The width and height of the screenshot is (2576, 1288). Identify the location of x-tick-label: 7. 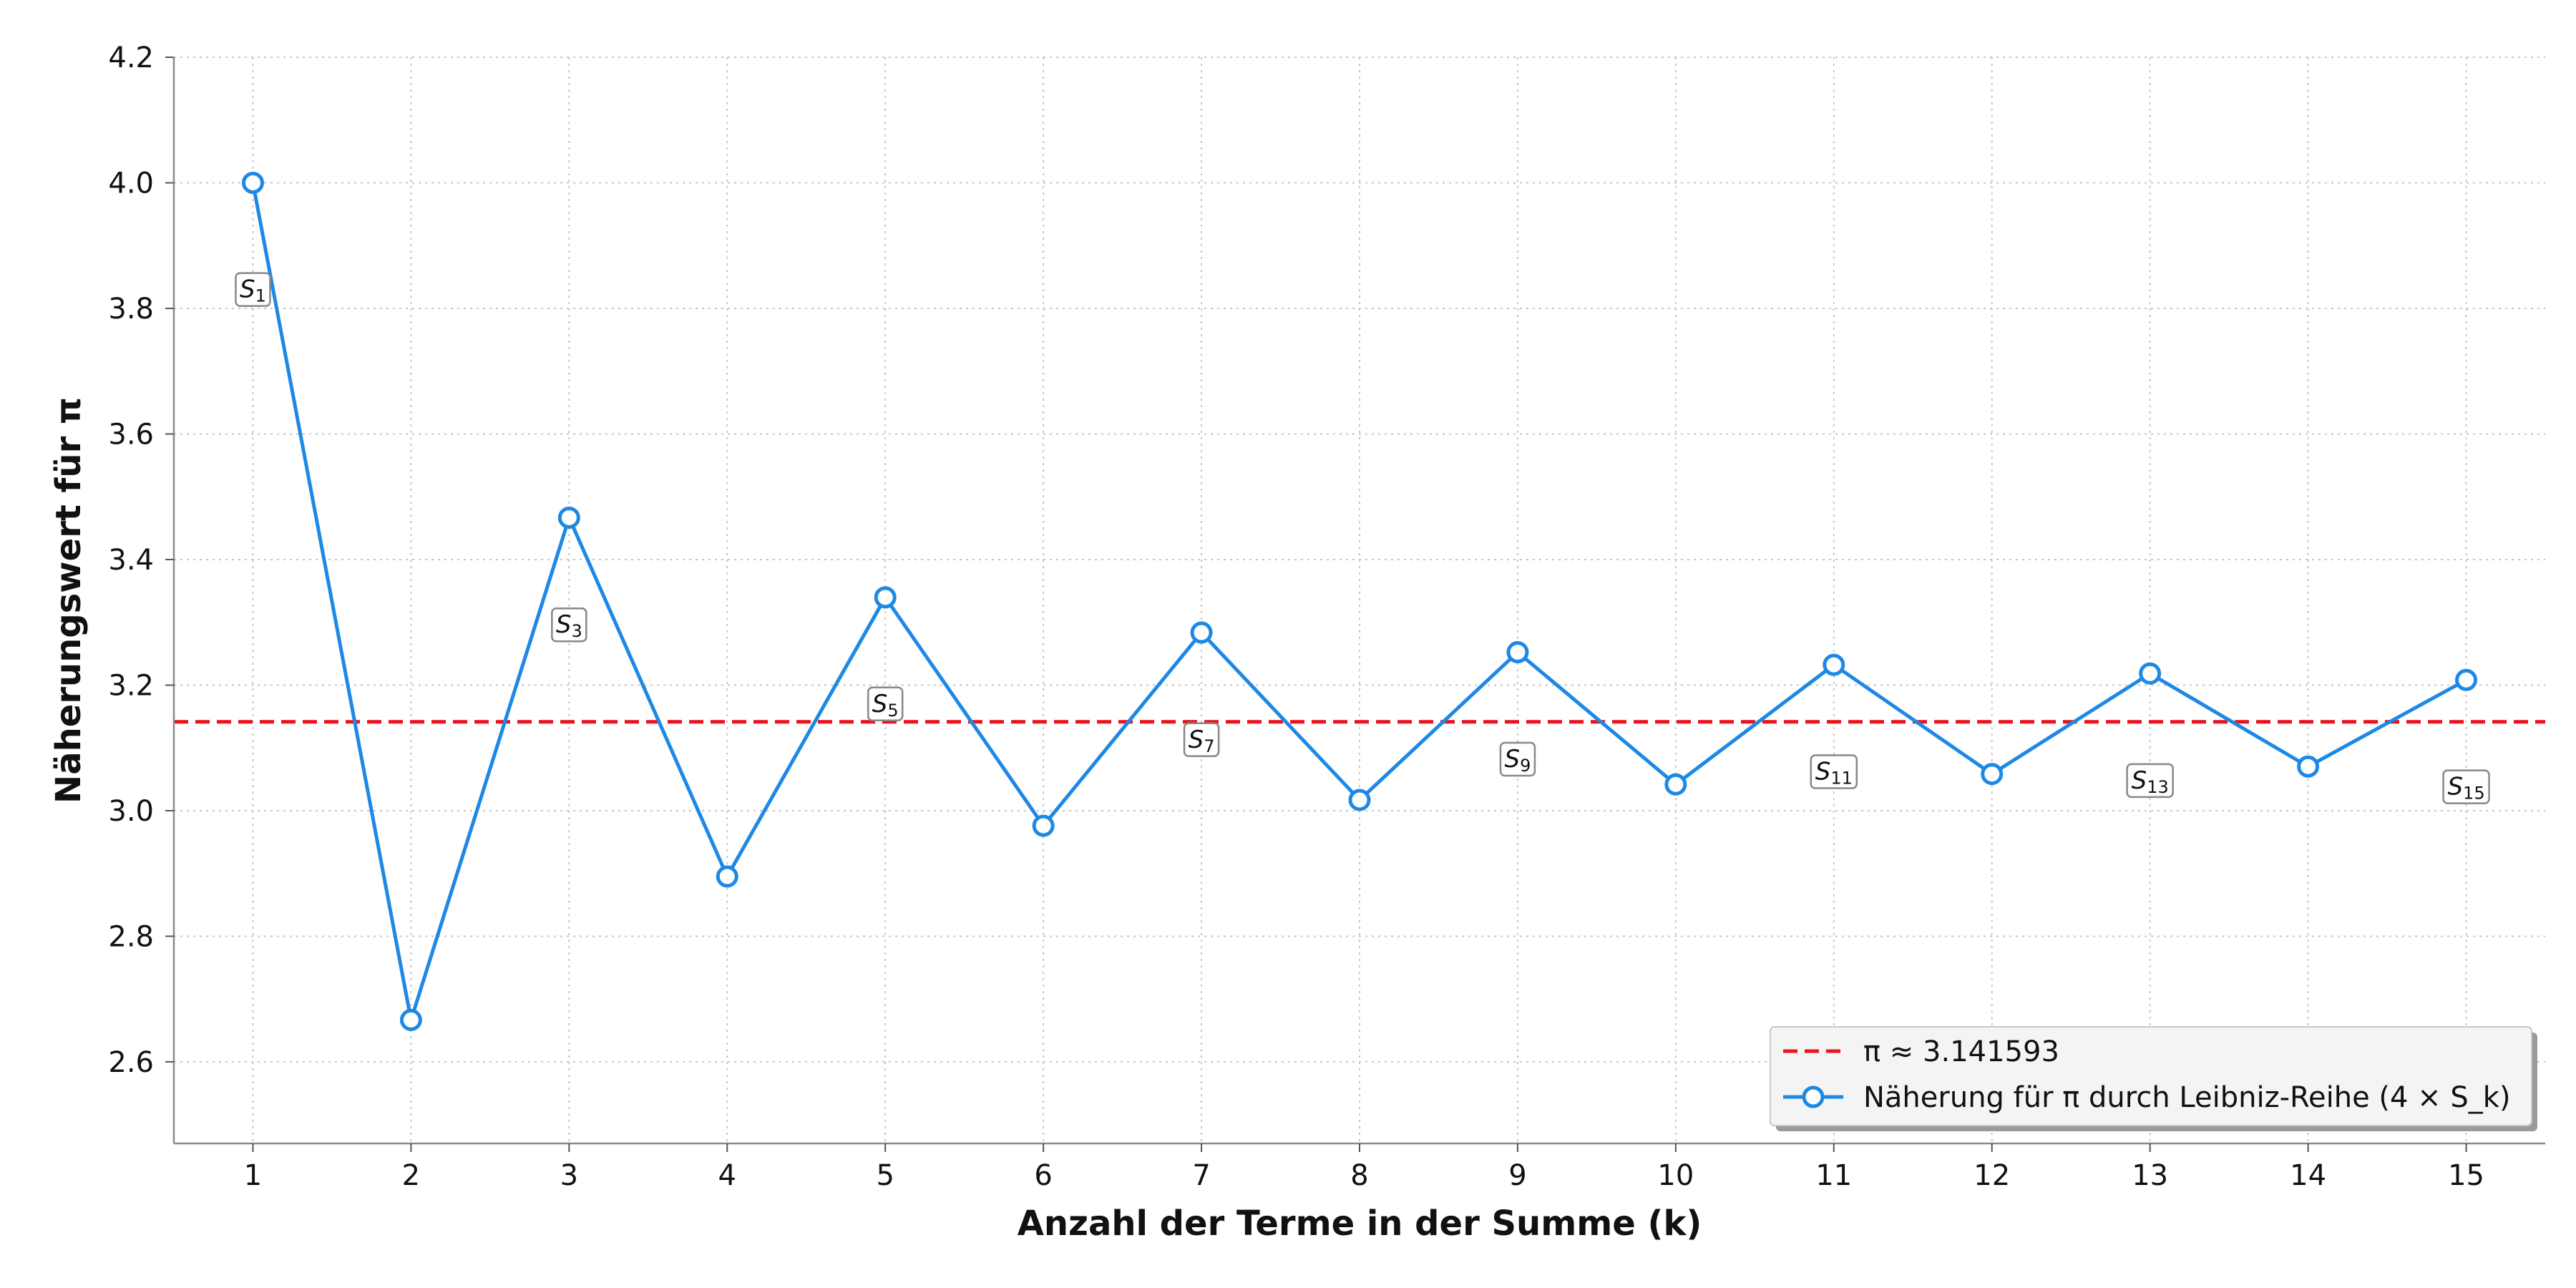
(1201, 1175).